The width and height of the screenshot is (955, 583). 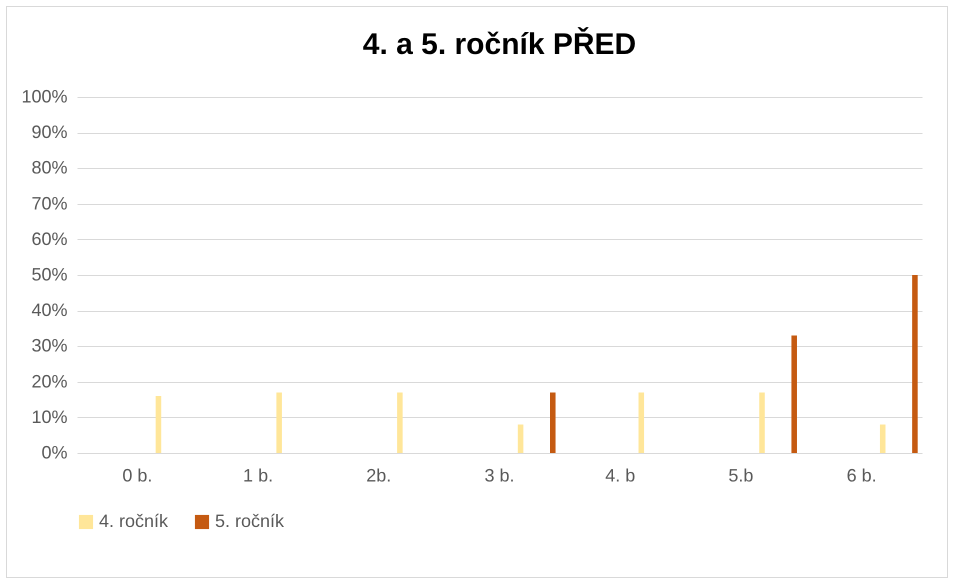 What do you see at coordinates (499, 476) in the screenshot?
I see `x-tick-label: 3 b.` at bounding box center [499, 476].